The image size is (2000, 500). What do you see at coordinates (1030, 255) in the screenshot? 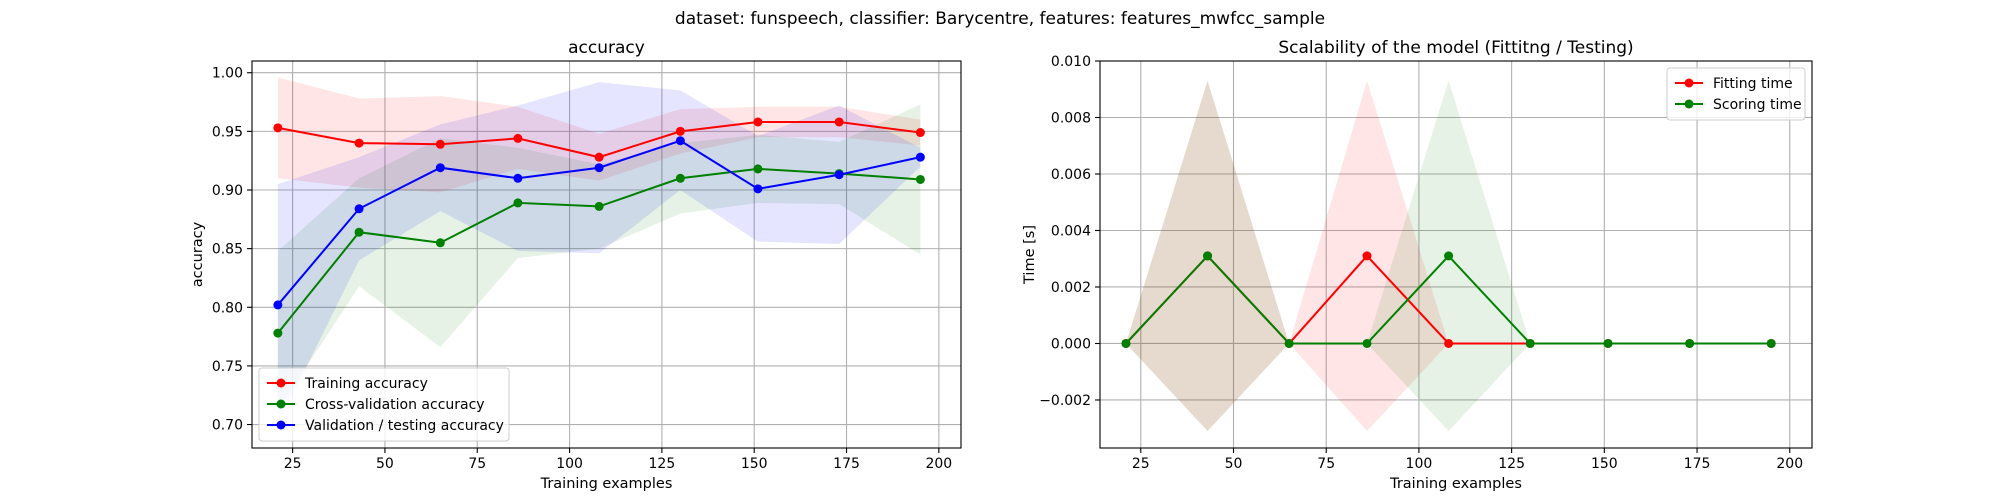
I see `y-axis-label: Time [s]` at bounding box center [1030, 255].